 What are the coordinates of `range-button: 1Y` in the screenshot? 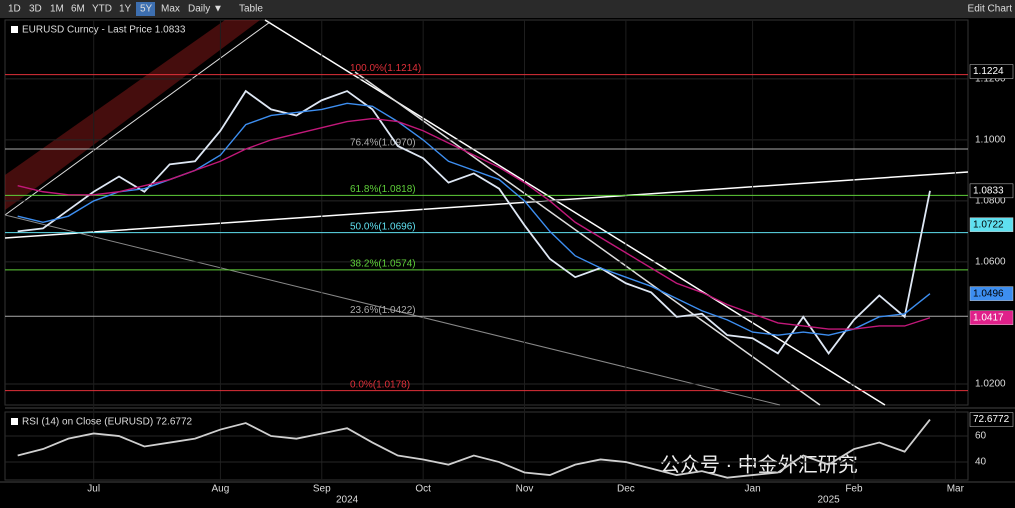 It's located at (125, 9).